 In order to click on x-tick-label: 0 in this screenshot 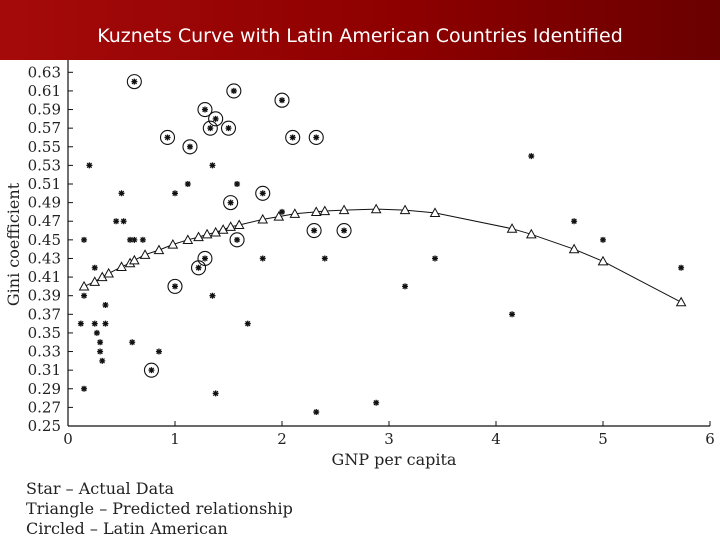, I will do `click(68, 439)`.